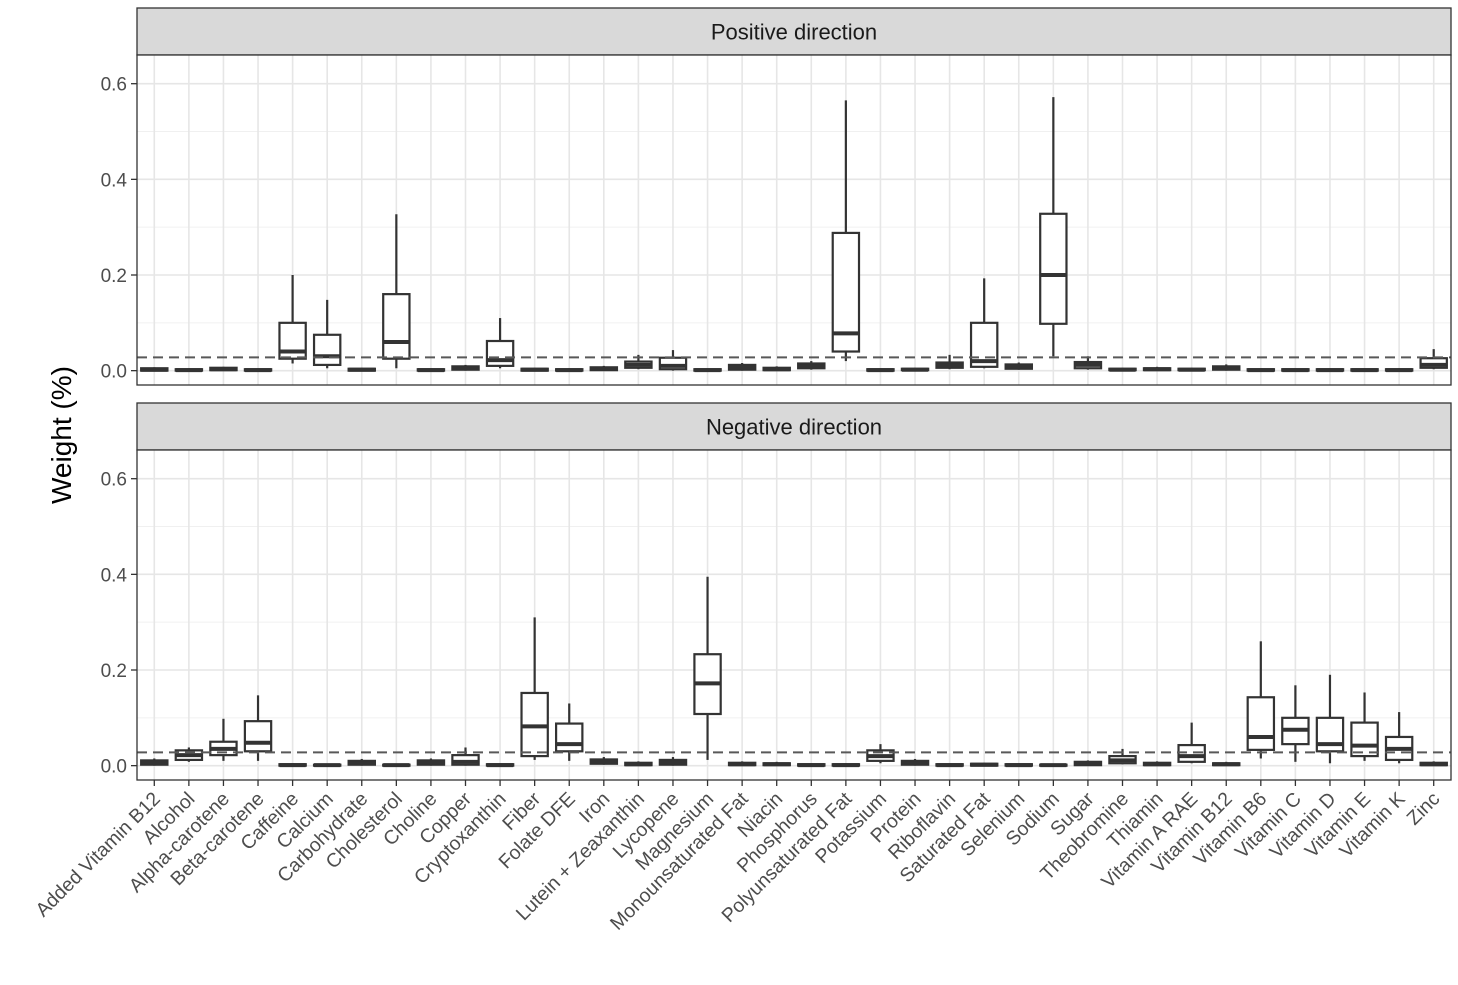 The width and height of the screenshot is (1458, 985). Describe the element at coordinates (97, 854) in the screenshot. I see `x-tick-label-added-vitamin-b12: Added Vitamin B12` at that location.